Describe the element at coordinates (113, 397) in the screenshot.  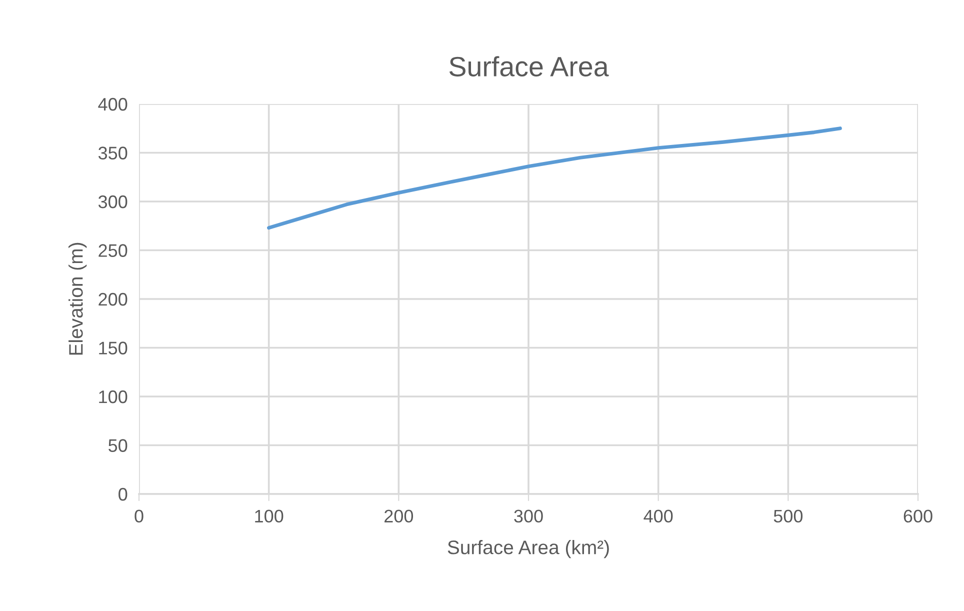
I see `y-tick-label: 100` at that location.